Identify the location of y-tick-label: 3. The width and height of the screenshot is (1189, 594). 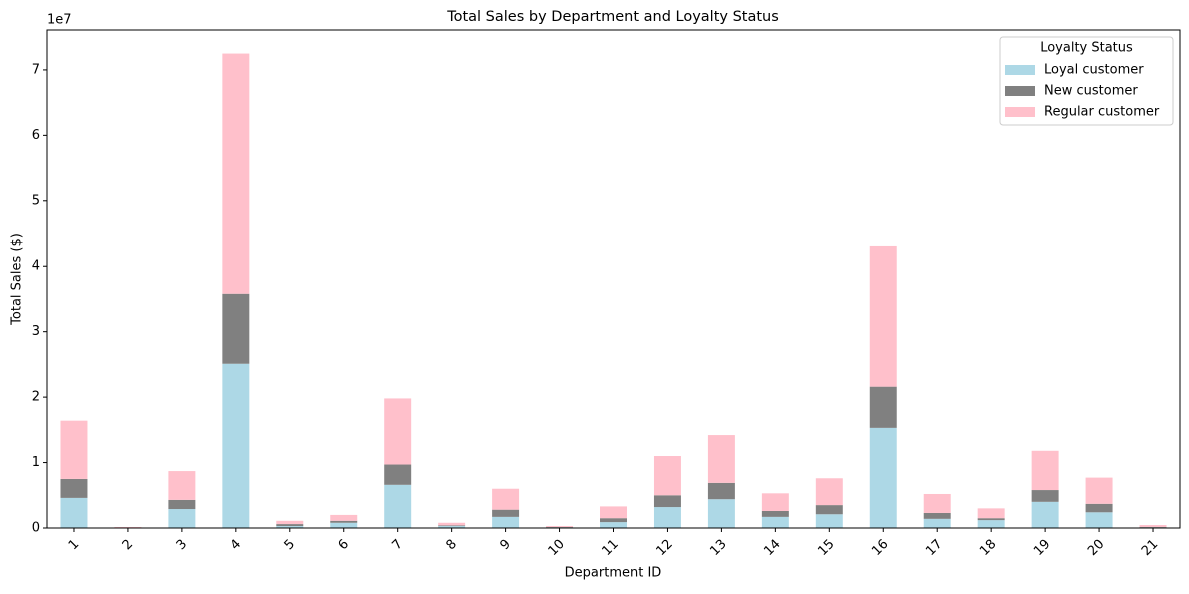
(36, 331).